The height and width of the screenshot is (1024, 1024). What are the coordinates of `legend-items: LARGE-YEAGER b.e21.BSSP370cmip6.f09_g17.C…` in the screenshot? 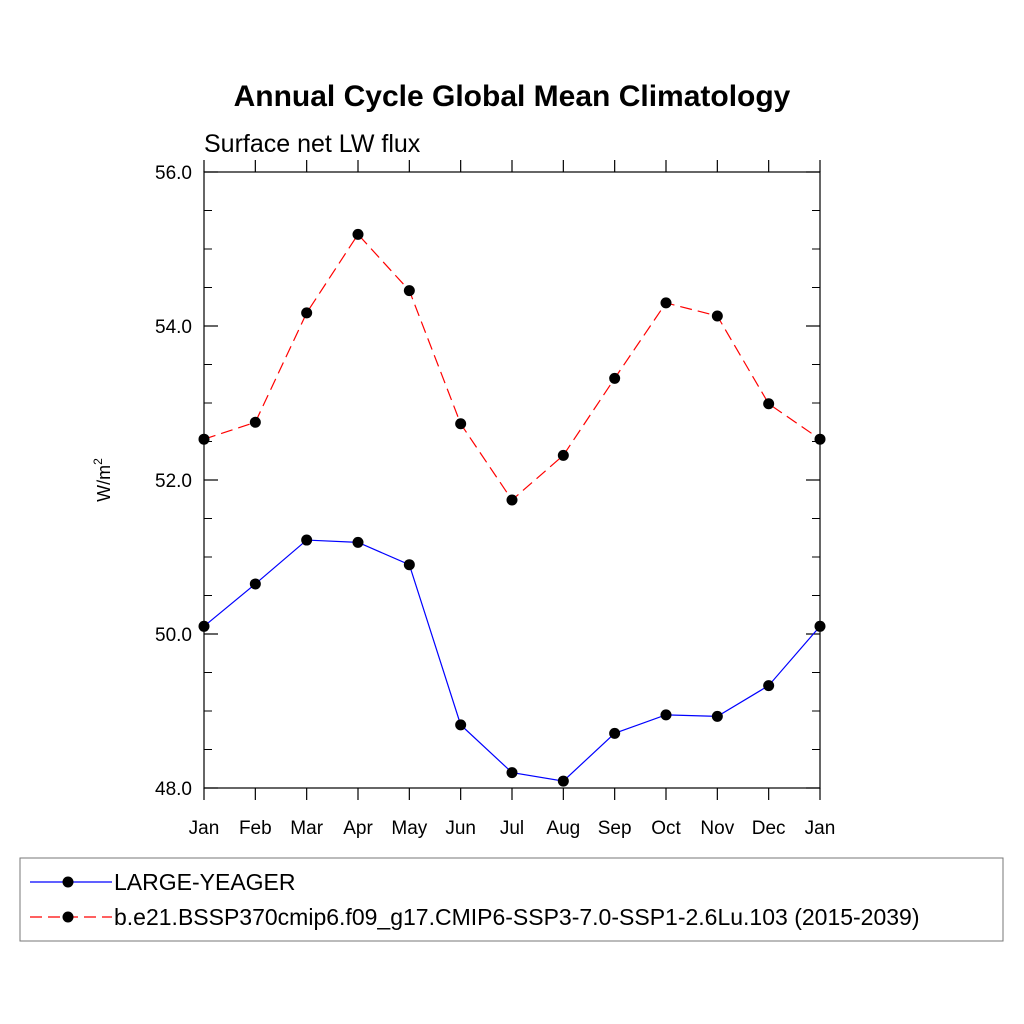 It's located at (475, 899).